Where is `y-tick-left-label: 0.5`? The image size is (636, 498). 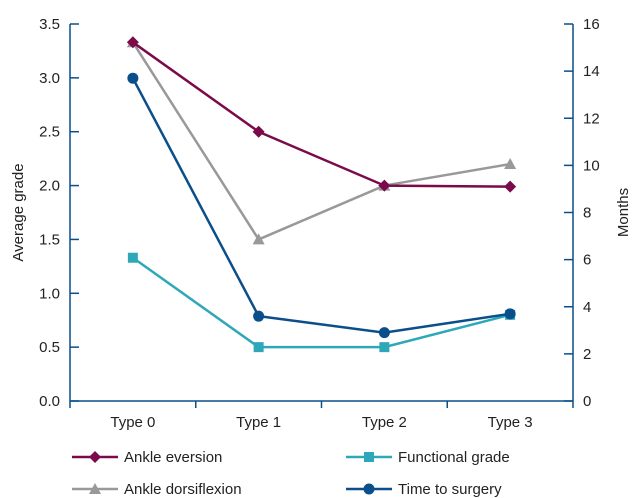
y-tick-left-label: 0.5 is located at coordinates (49, 347).